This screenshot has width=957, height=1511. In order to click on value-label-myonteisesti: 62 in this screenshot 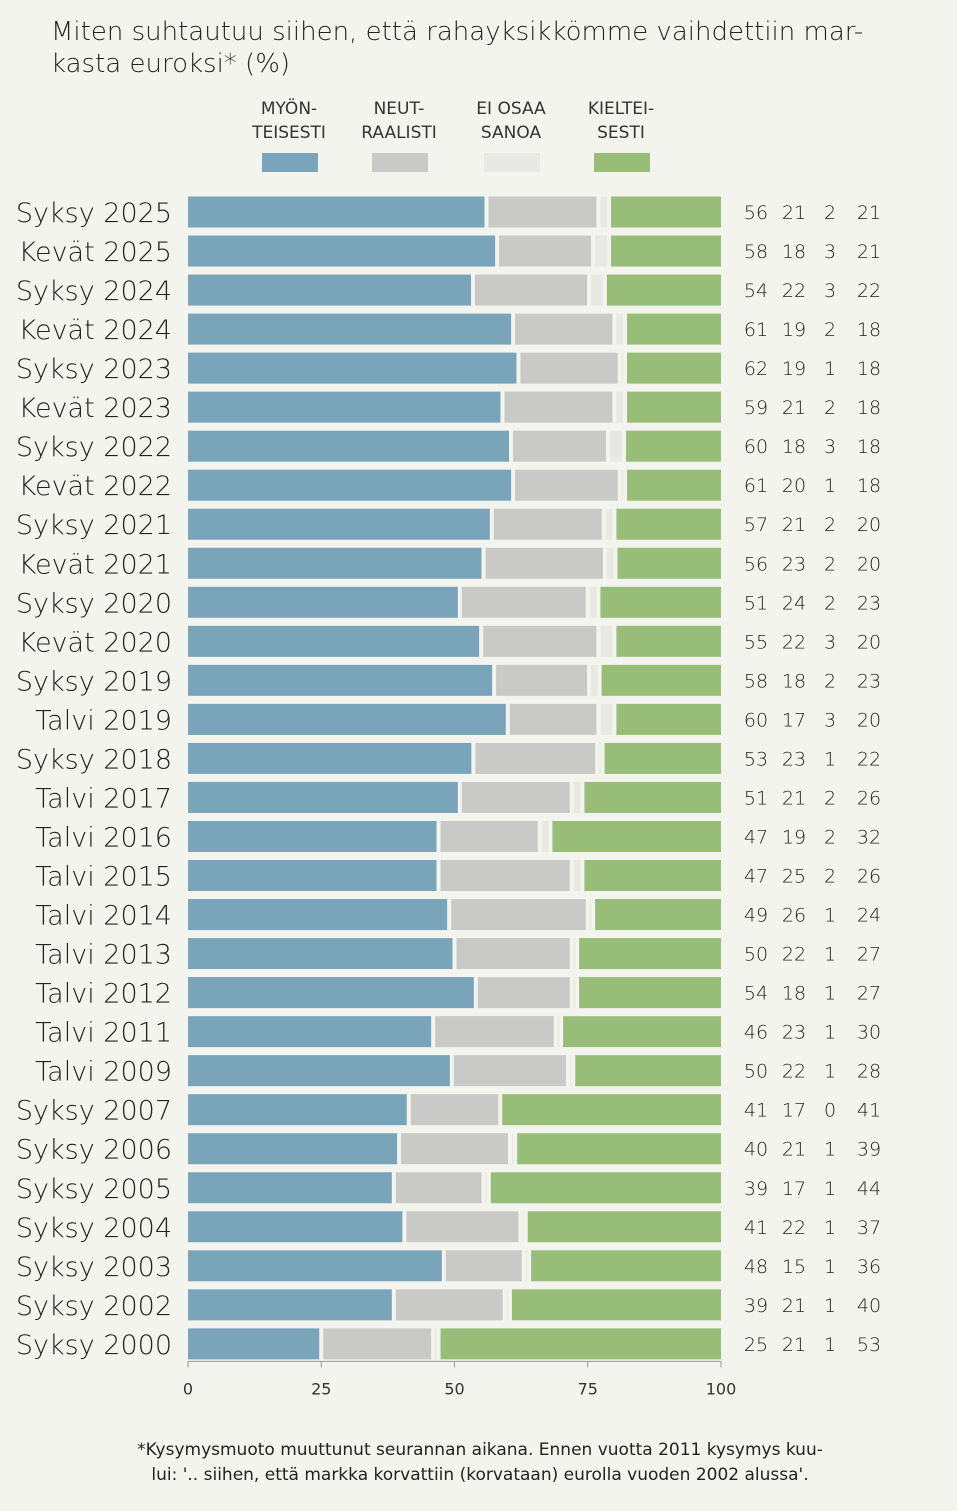, I will do `click(756, 369)`.